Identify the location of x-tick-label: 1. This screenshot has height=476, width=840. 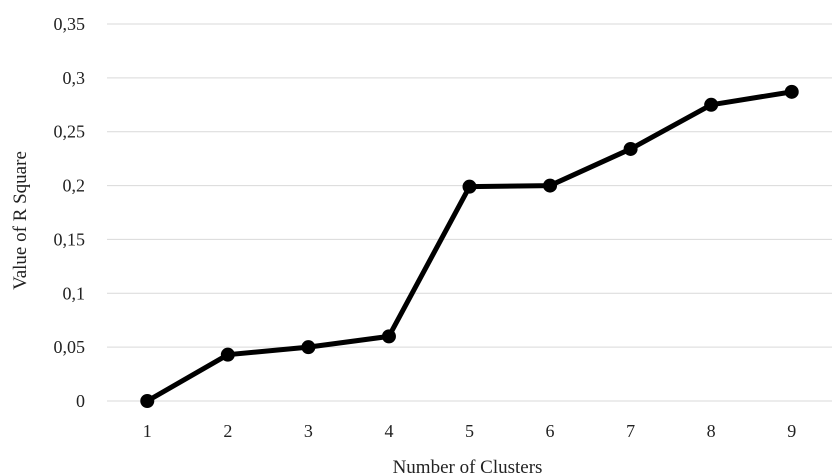
(147, 431).